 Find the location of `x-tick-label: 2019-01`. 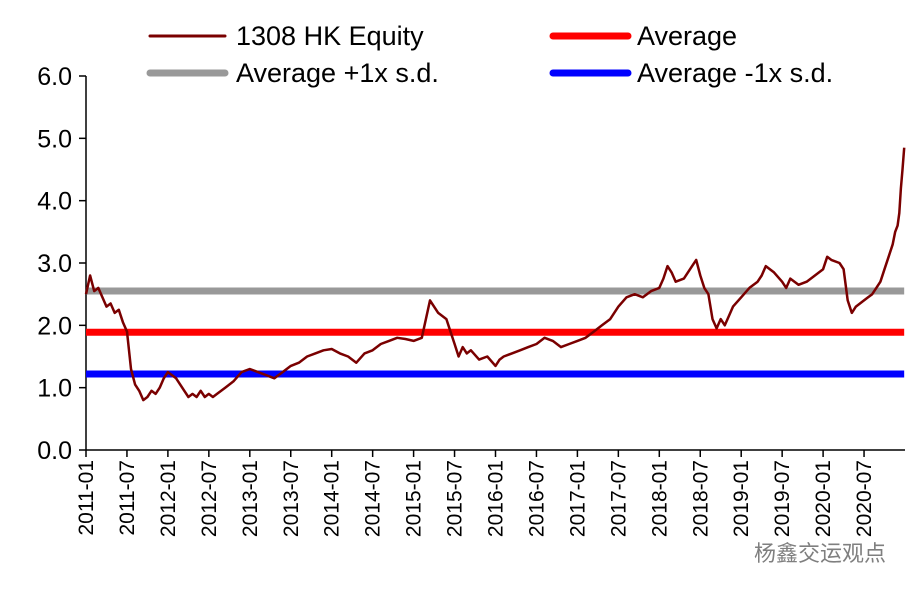

x-tick-label: 2019-01 is located at coordinates (741, 498).